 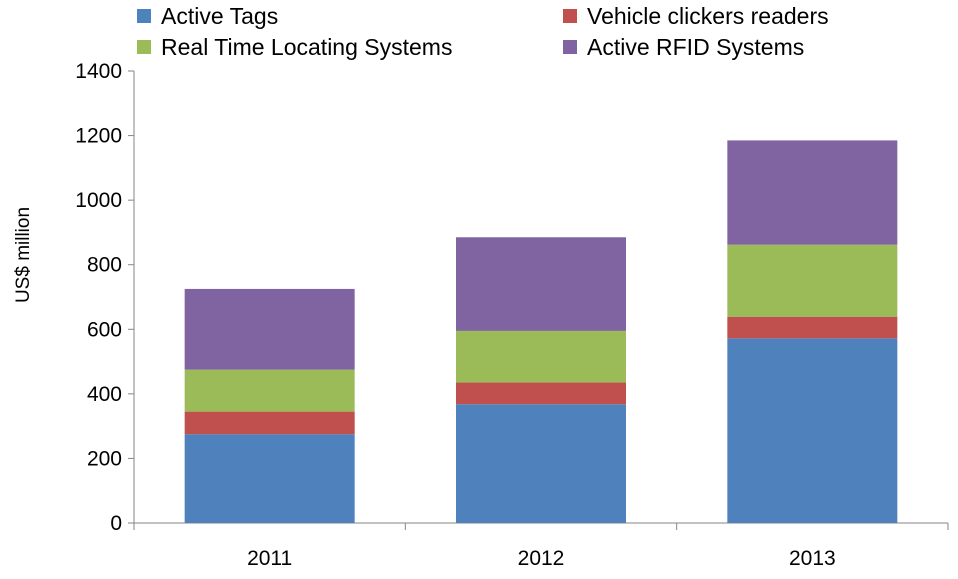 What do you see at coordinates (104, 265) in the screenshot?
I see `y-tick-label: 800` at bounding box center [104, 265].